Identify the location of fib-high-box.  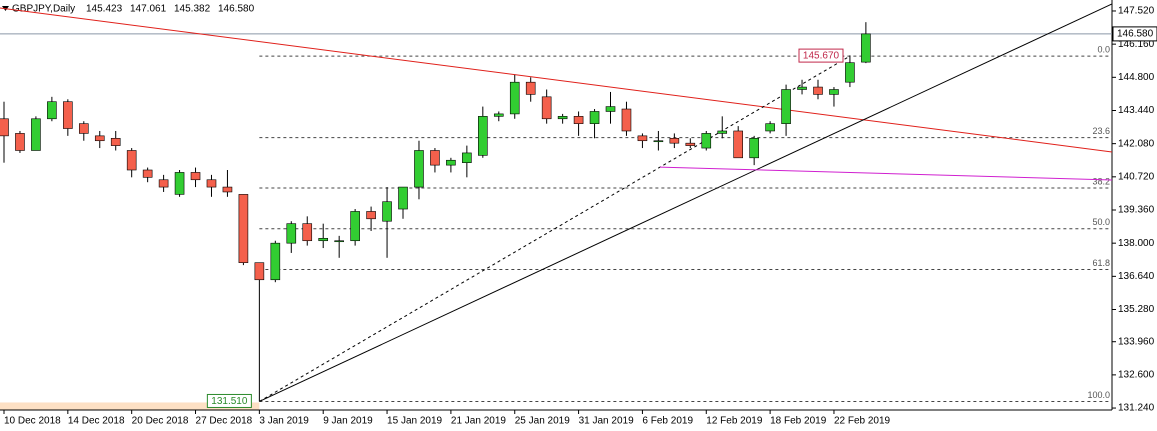
(821, 55).